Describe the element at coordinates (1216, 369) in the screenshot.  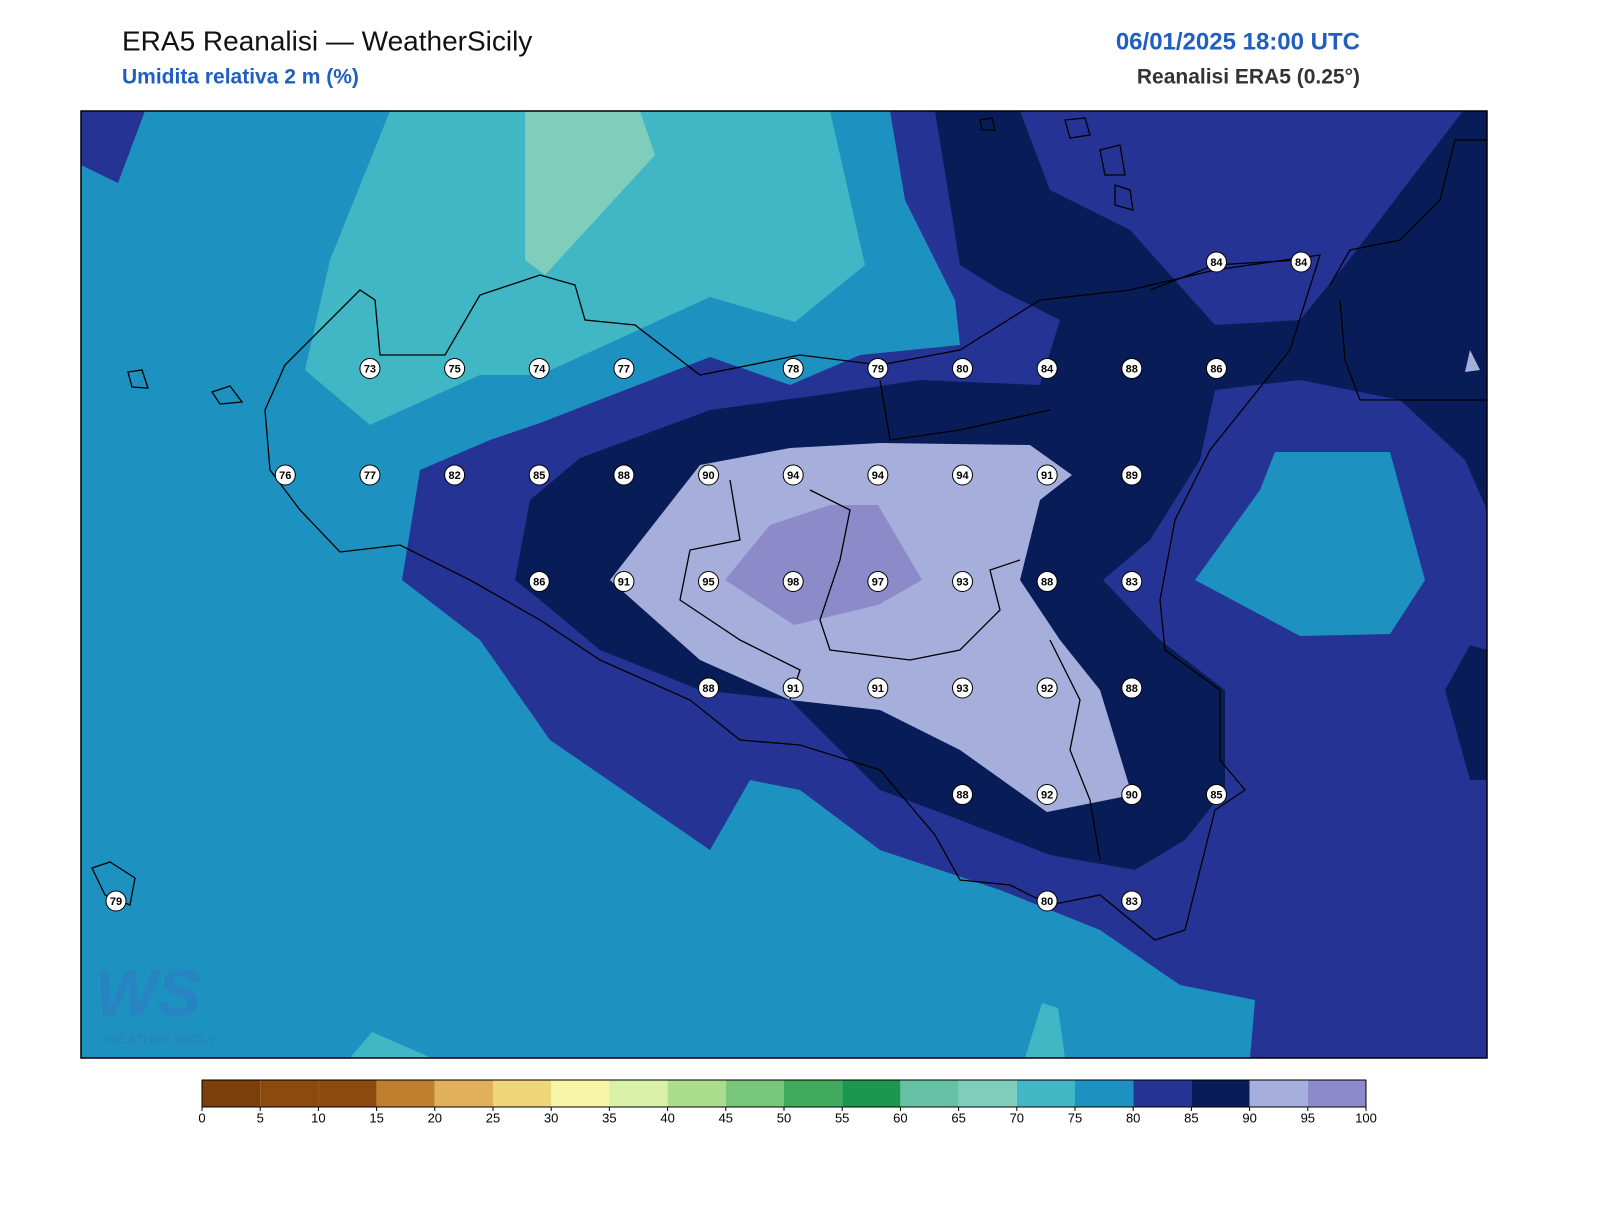
I see `station-value: 86` at that location.